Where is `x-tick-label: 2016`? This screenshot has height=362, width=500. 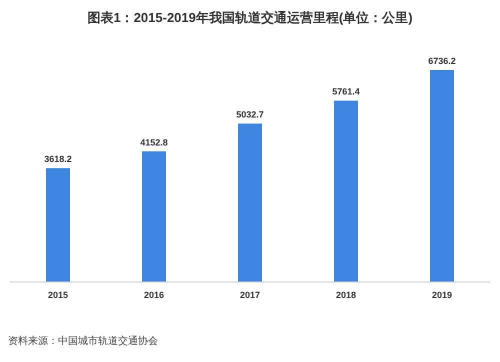
x-tick-label: 2016 is located at coordinates (154, 295).